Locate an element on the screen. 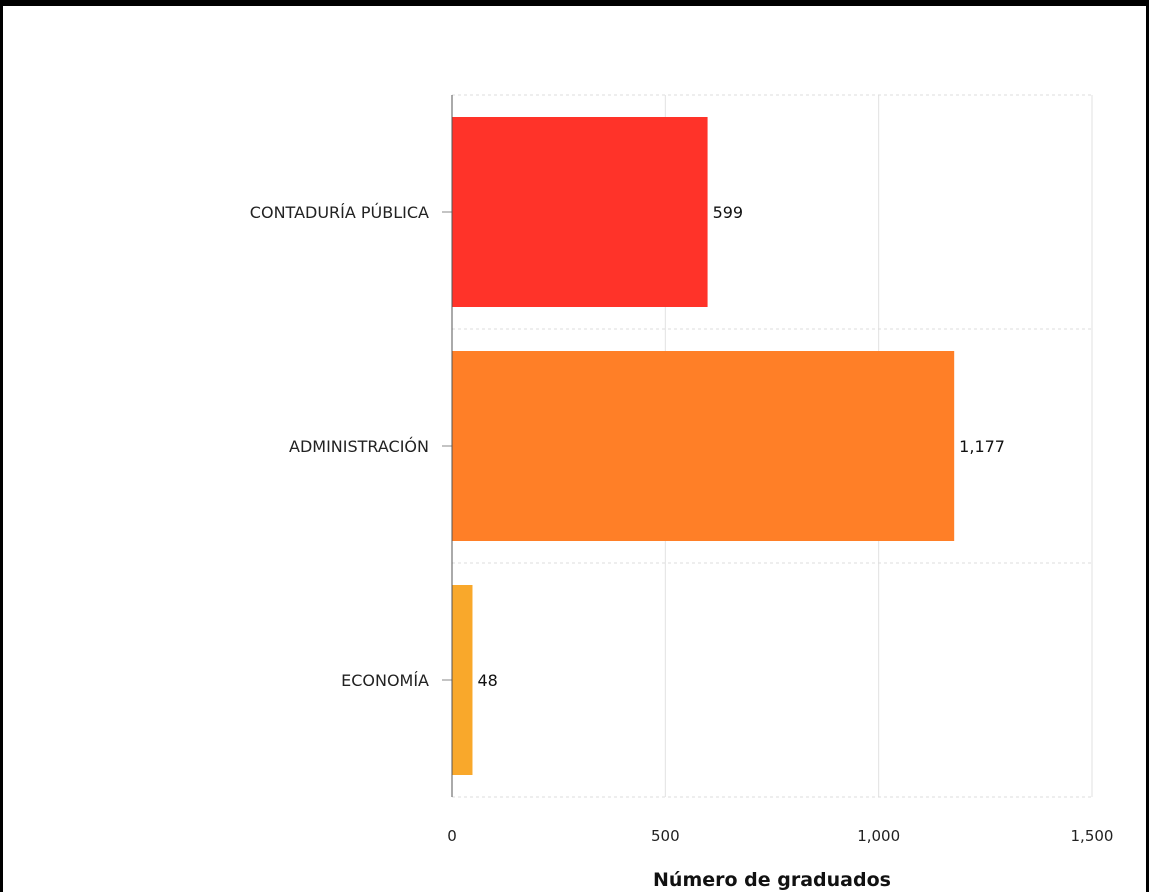  x-tick-label: 1,500 is located at coordinates (1092, 836).